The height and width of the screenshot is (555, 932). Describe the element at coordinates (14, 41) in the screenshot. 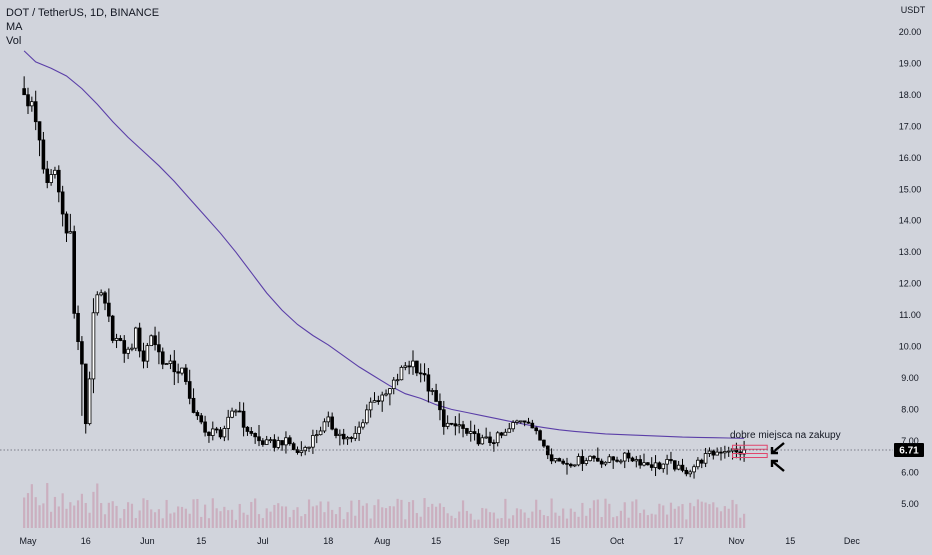

I see `volume-indicator-label: Vol` at that location.